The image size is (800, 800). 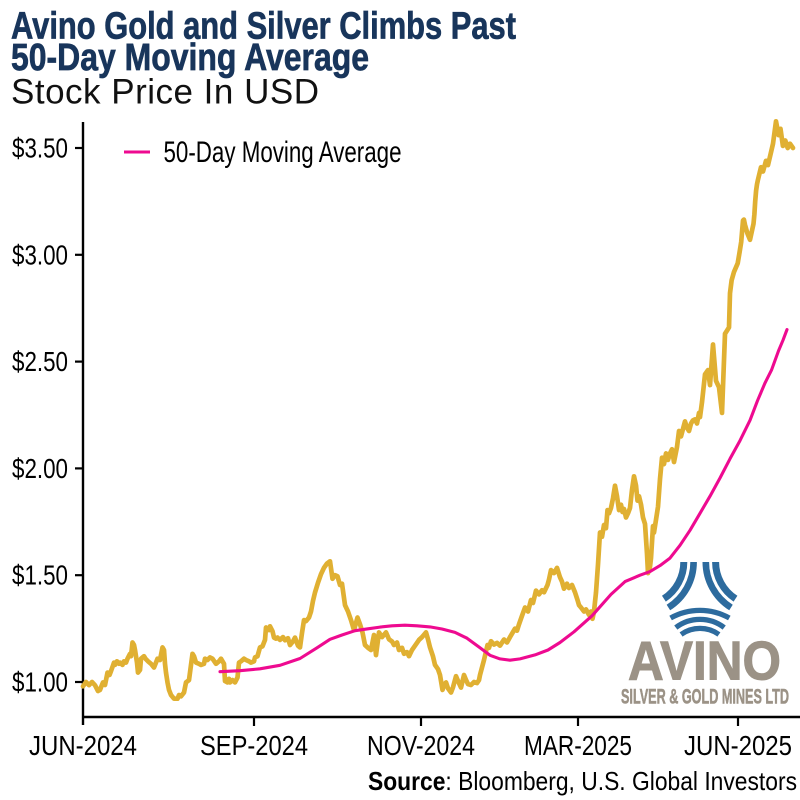 What do you see at coordinates (40, 148) in the screenshot?
I see `svg-text: $3.50` at bounding box center [40, 148].